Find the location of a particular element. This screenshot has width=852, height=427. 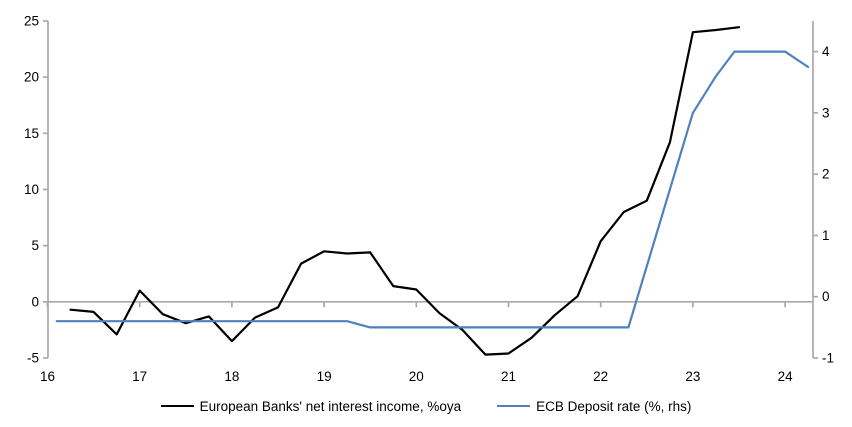

left-axis-tick-label: 0 is located at coordinates (35, 301).